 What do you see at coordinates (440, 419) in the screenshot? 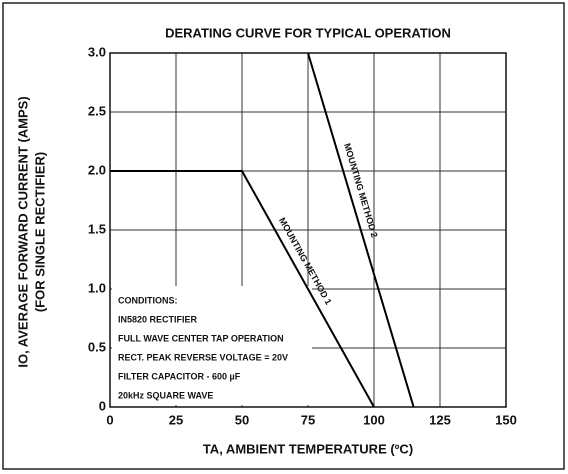
I see `x-tick-label: 125` at bounding box center [440, 419].